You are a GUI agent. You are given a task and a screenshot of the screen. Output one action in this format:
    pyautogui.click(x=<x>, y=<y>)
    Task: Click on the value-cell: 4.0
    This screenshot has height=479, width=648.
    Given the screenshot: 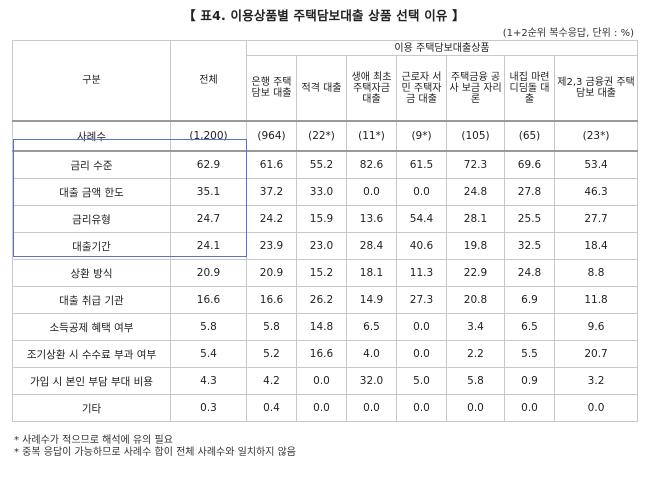 What is the action you would take?
    pyautogui.click(x=371, y=354)
    